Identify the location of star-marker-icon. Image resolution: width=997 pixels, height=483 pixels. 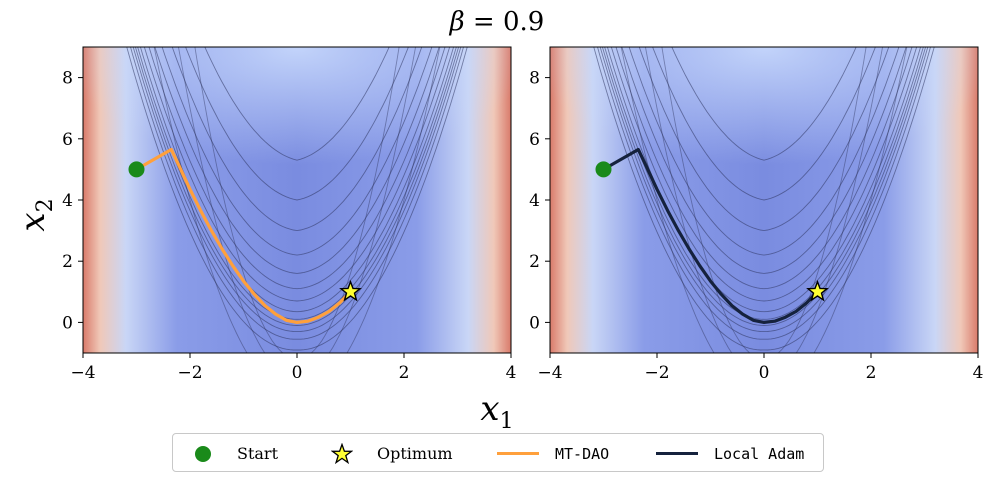
(342, 453).